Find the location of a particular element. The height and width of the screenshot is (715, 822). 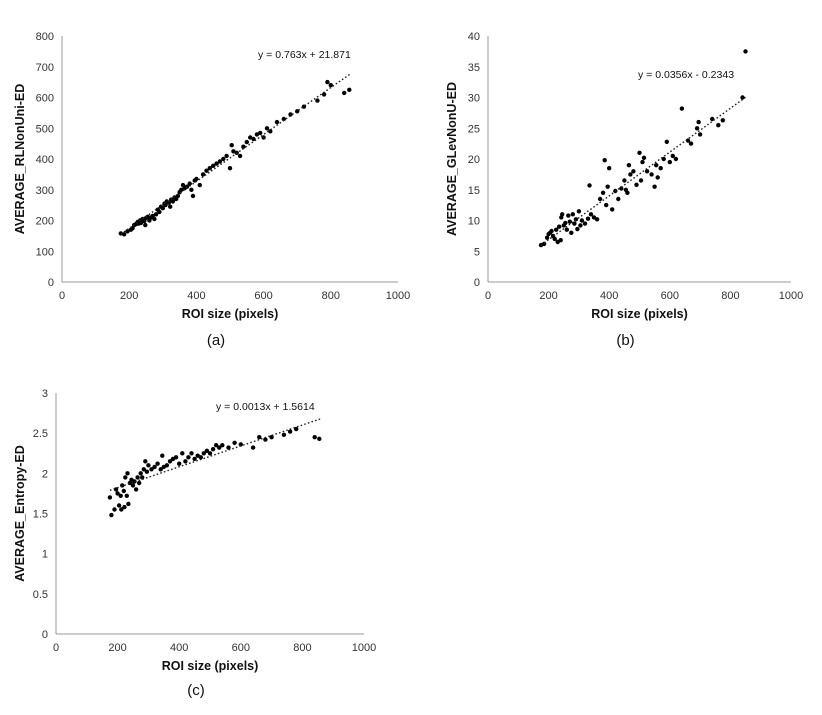

trendline is located at coordinates (236, 153).